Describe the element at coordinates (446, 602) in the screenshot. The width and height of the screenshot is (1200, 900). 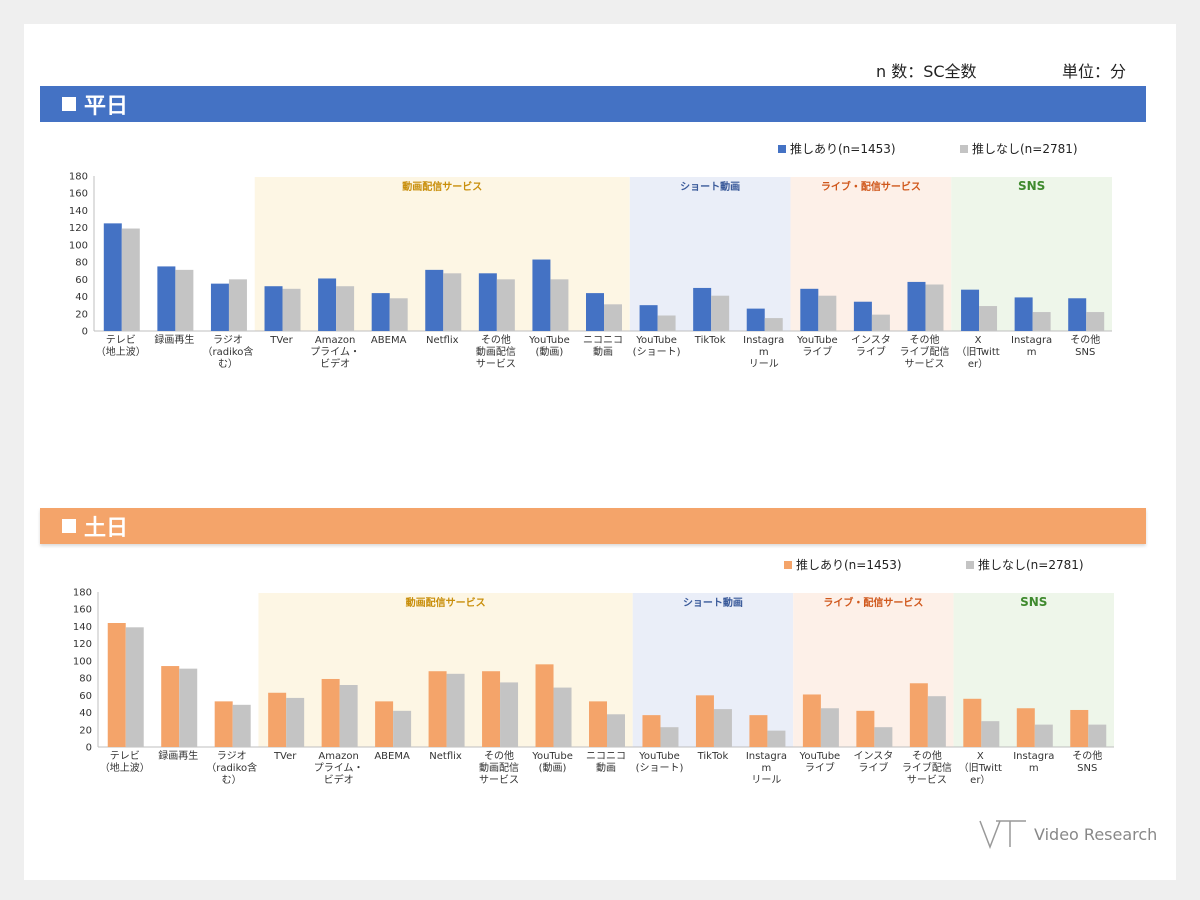
I see `category-band-label: 動画配信サービス` at that location.